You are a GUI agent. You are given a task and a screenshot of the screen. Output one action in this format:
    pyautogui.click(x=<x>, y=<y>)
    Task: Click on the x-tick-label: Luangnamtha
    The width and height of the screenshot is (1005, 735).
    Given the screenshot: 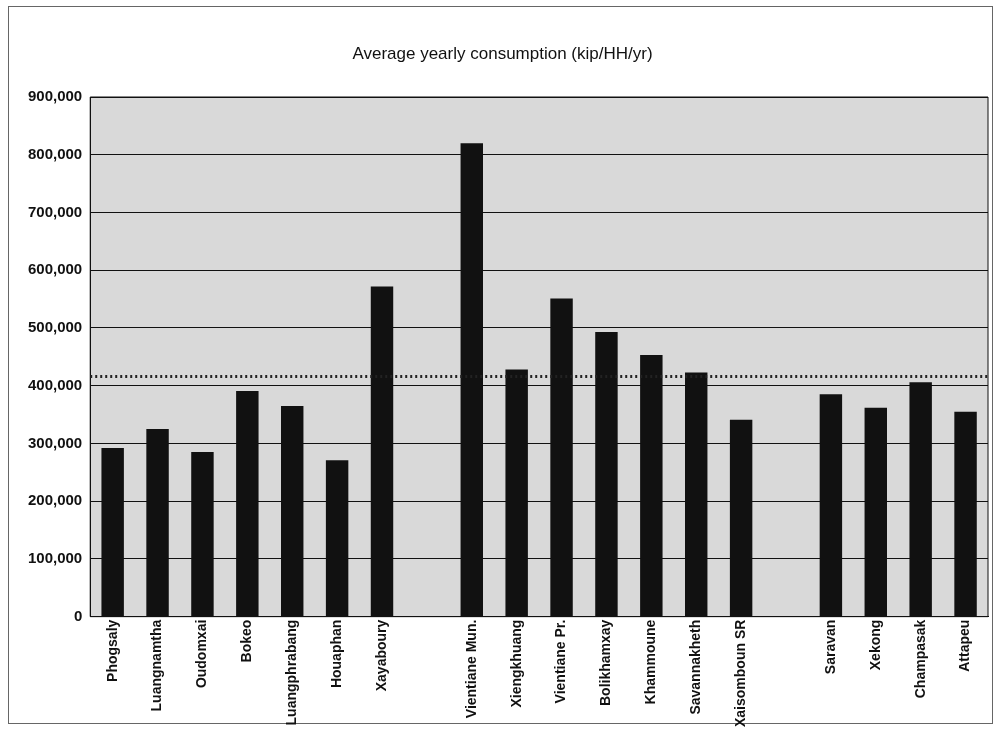 What is the action you would take?
    pyautogui.click(x=156, y=665)
    